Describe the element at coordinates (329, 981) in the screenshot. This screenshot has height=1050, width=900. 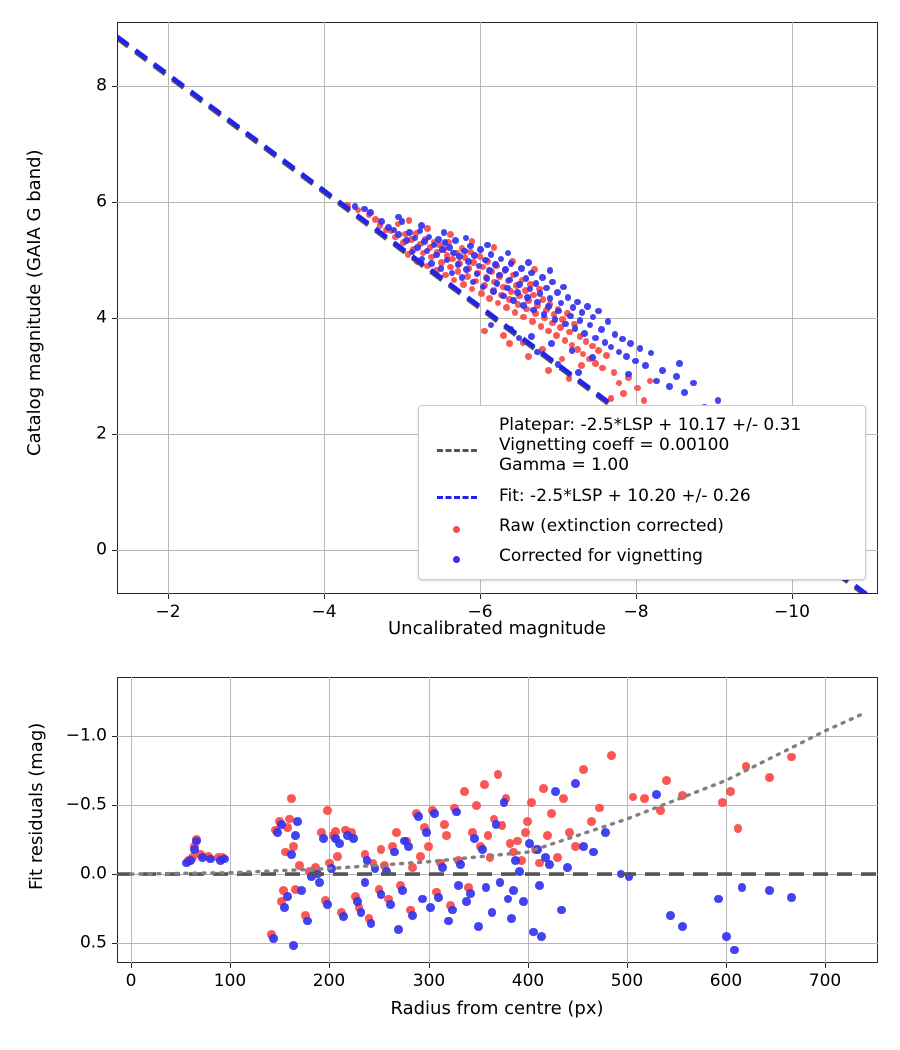
I see `x-tick-label: 200` at that location.